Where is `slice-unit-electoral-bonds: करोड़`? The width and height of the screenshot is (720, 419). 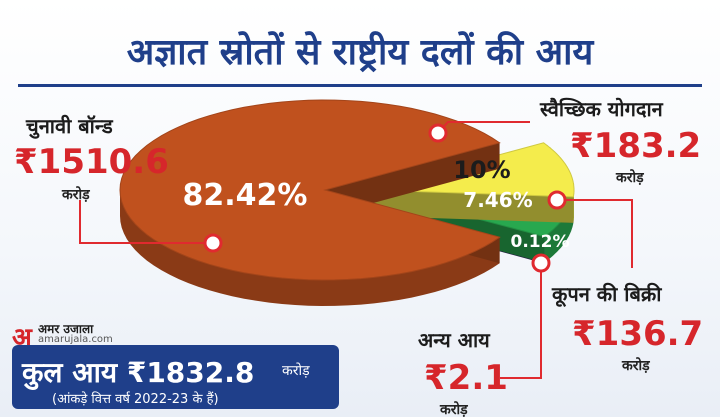
slice-unit-electoral-bonds: करोड़ is located at coordinates (76, 195).